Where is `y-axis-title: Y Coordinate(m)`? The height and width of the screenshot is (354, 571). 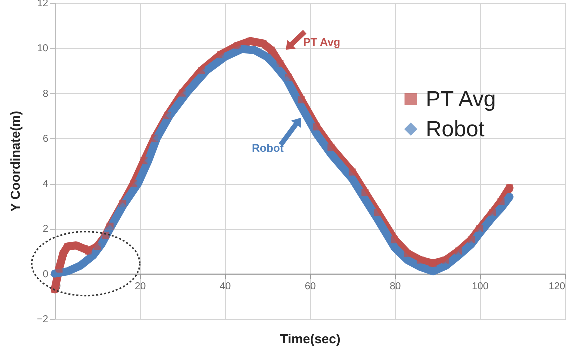
y-axis-title: Y Coordinate(m) is located at coordinates (16, 161).